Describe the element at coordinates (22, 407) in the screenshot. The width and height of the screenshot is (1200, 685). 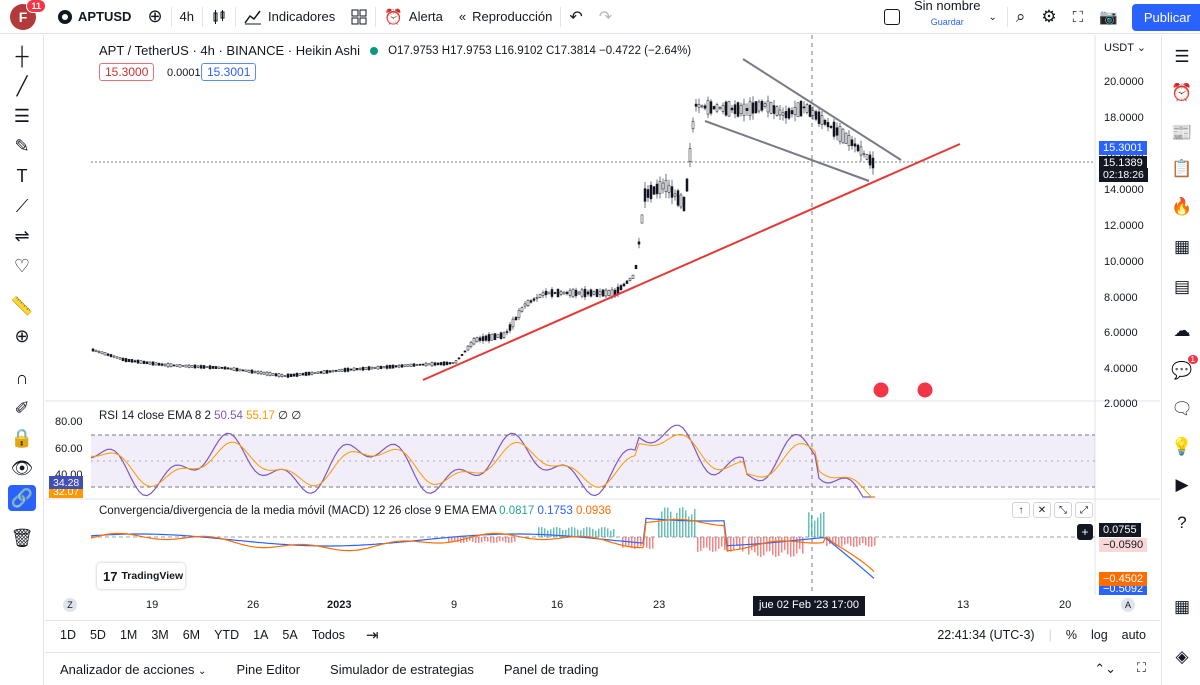
I see `pencil-lock-icon: ✐` at that location.